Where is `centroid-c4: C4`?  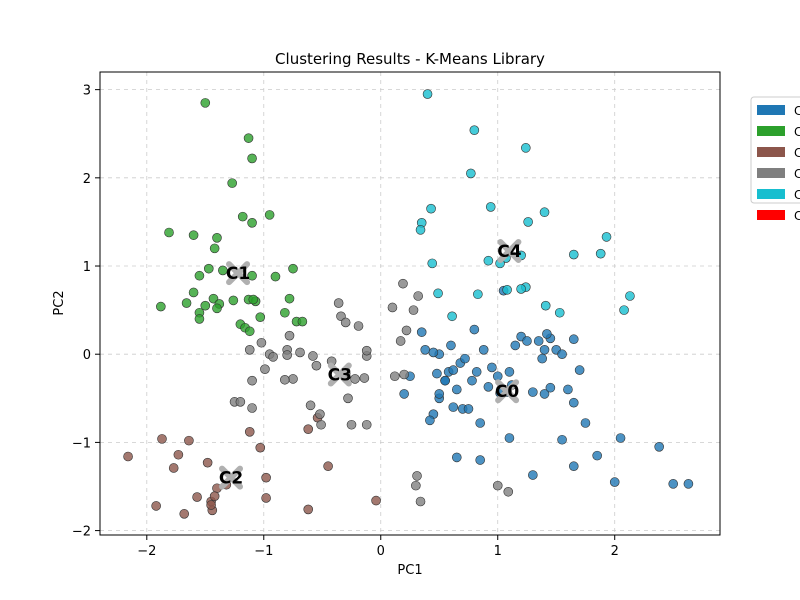 centroid-c4: C4 is located at coordinates (509, 251).